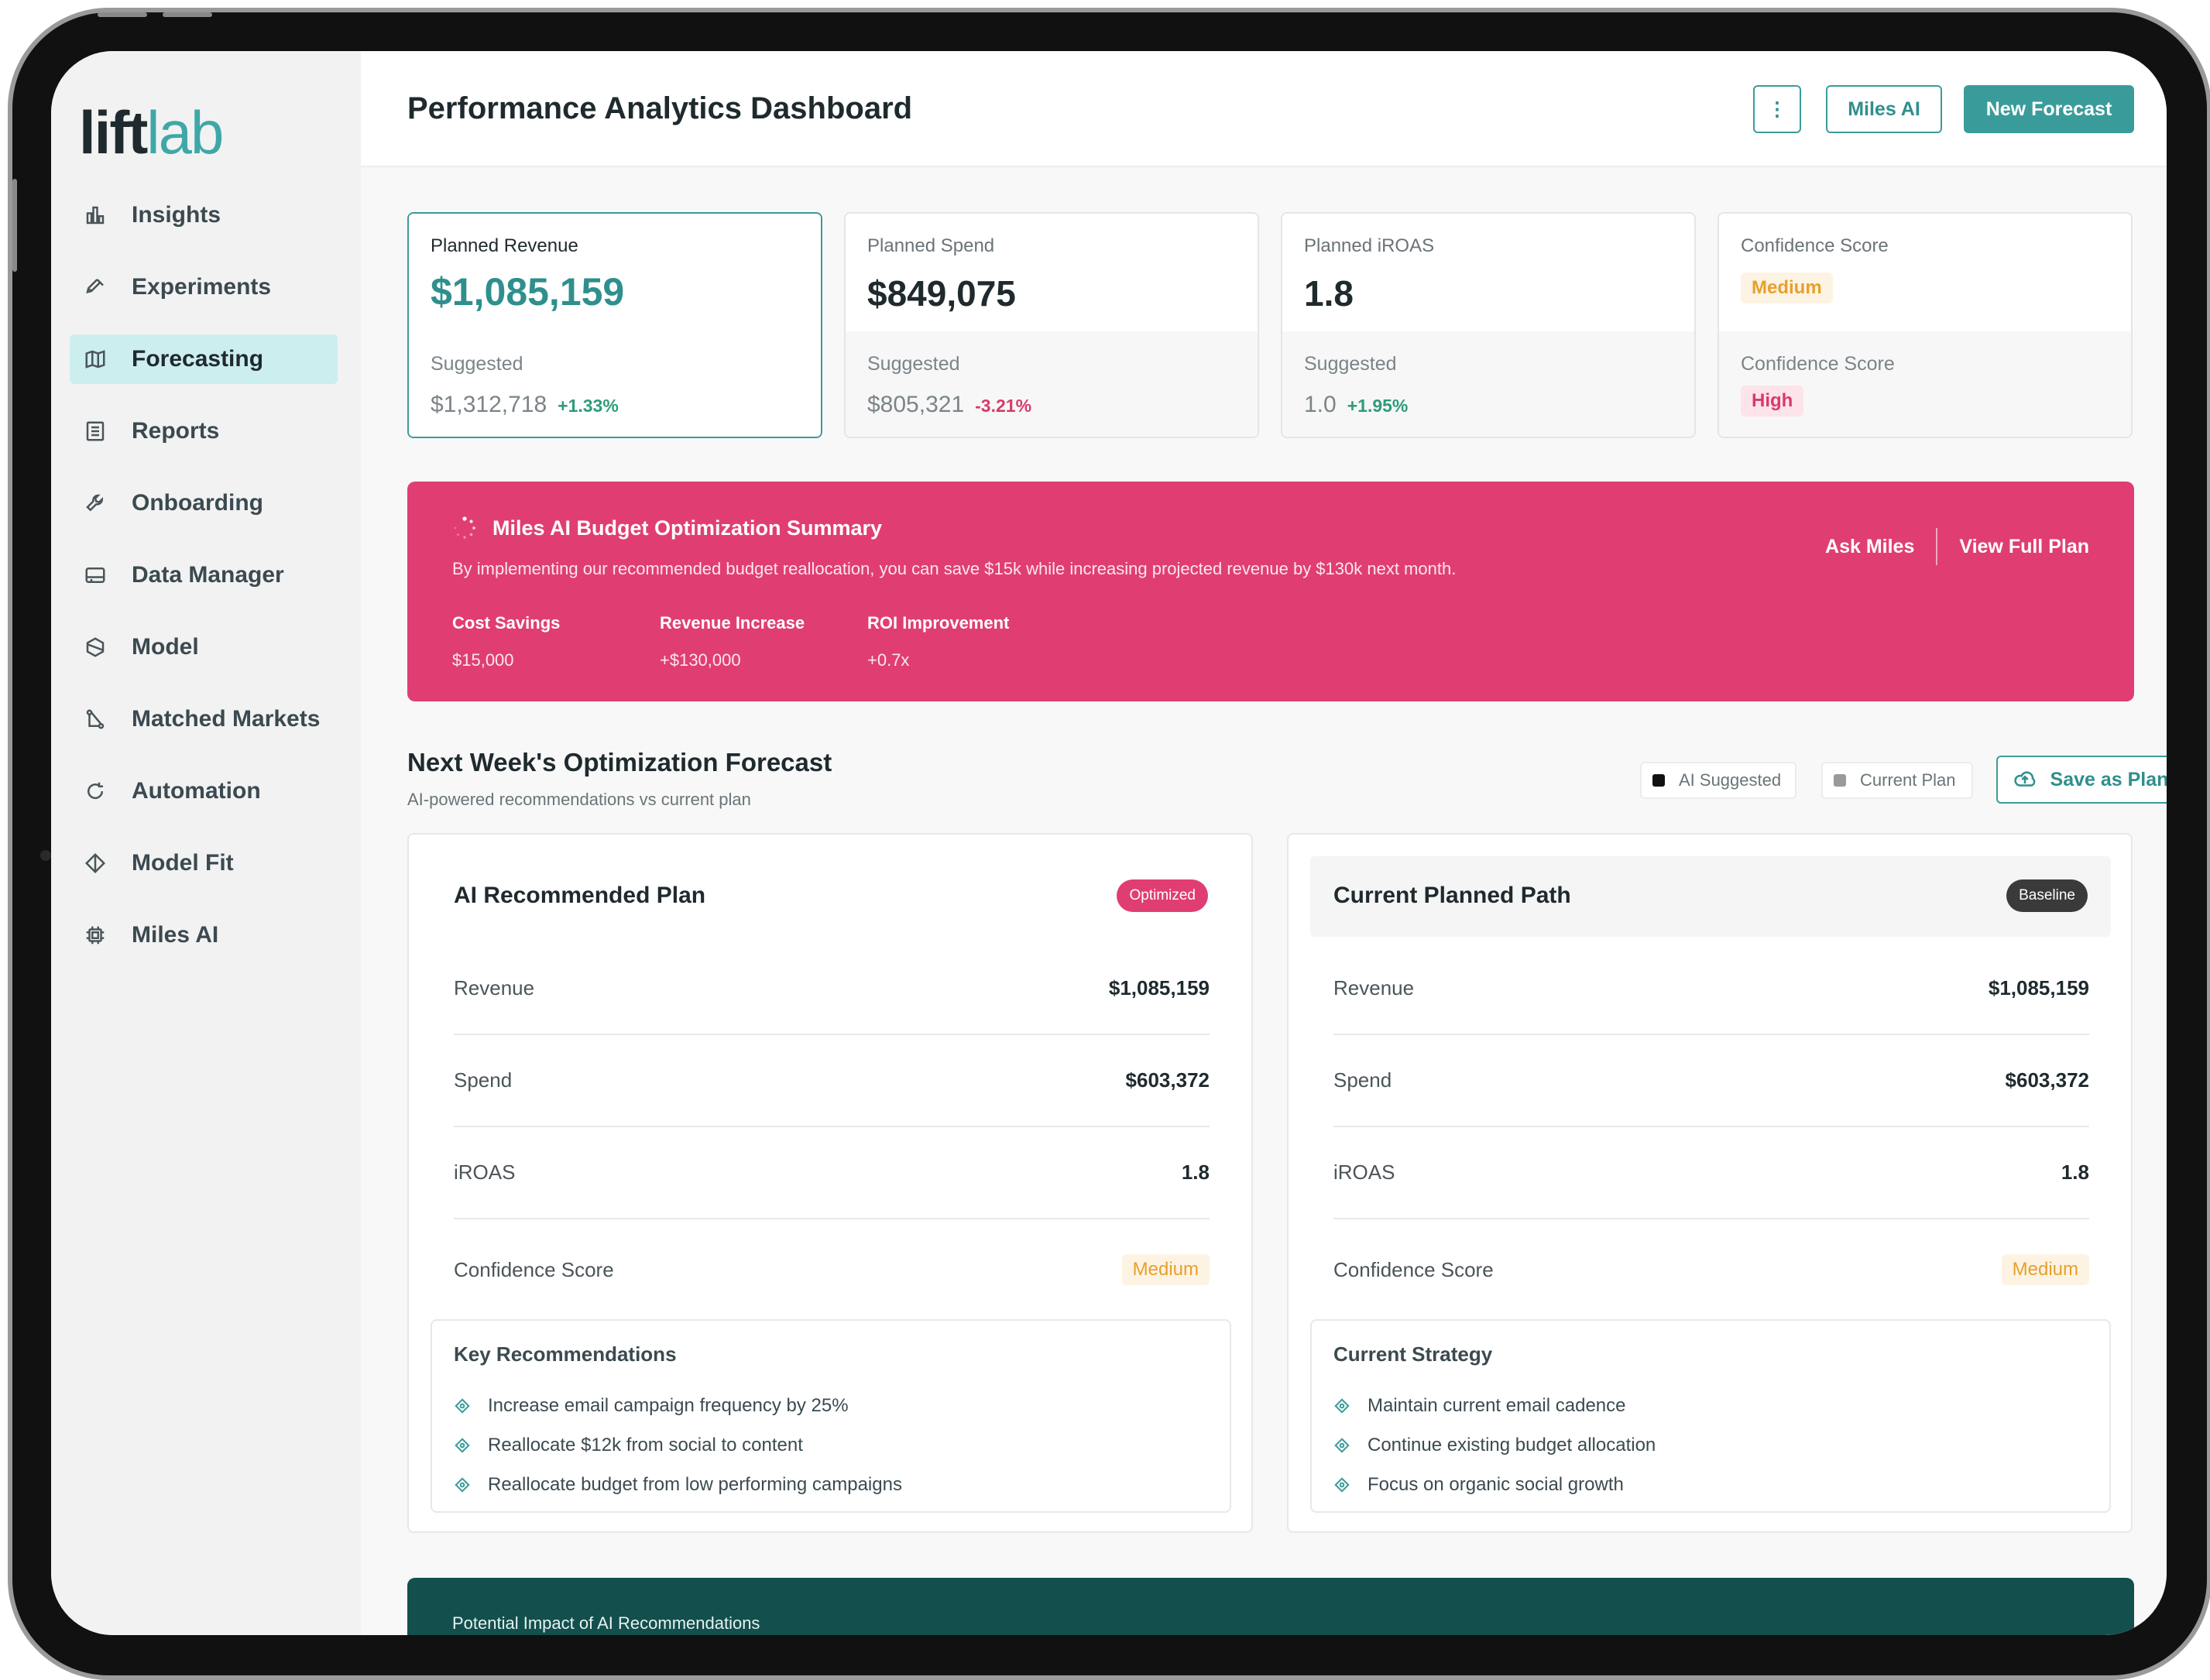 The width and height of the screenshot is (2210, 1680). I want to click on legend-ai-suggested: AI Suggested, so click(1718, 780).